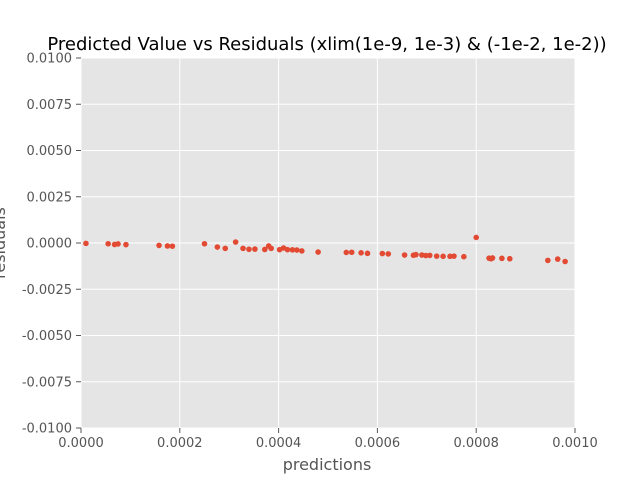 The image size is (640, 480). Describe the element at coordinates (50, 244) in the screenshot. I see `y-tick-label: 0.0000` at that location.